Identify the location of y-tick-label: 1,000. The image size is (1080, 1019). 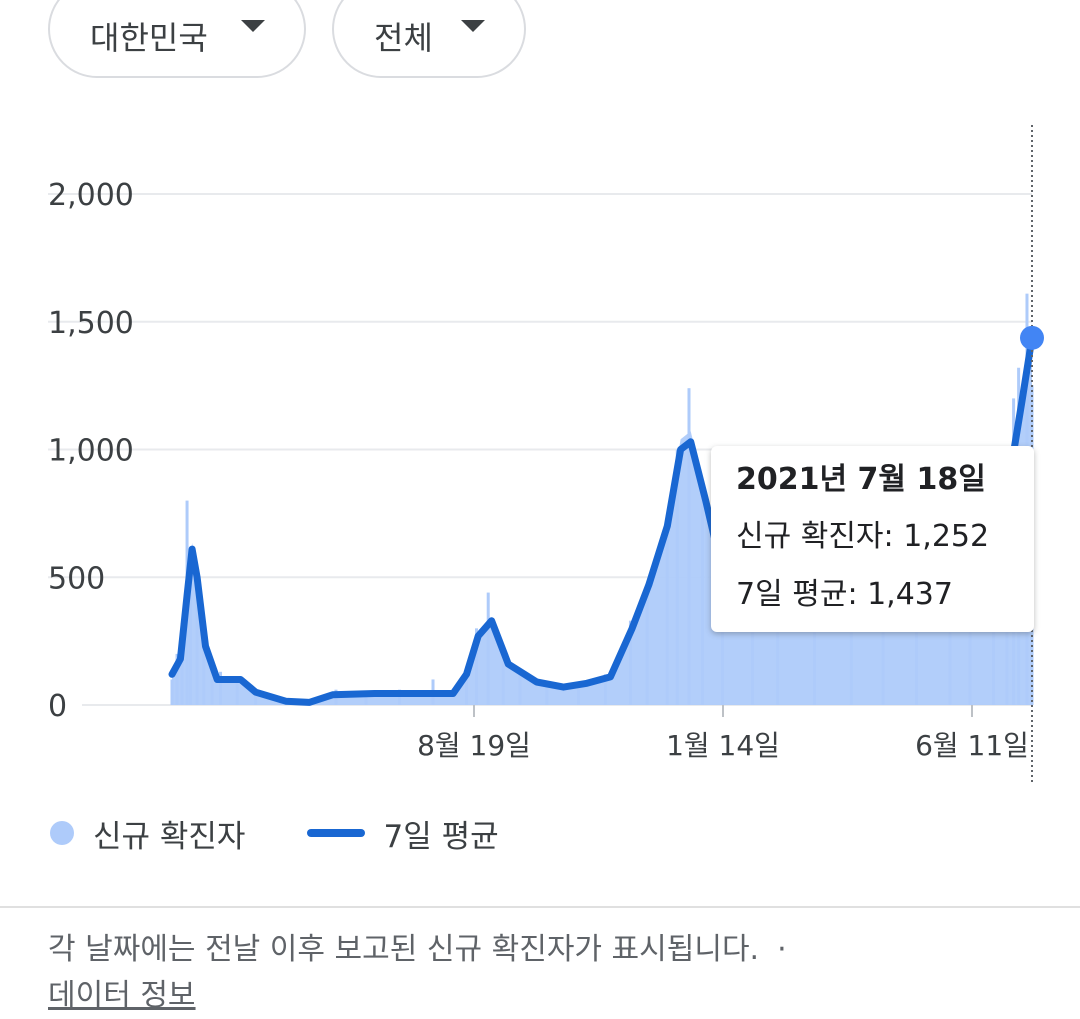
(91, 451).